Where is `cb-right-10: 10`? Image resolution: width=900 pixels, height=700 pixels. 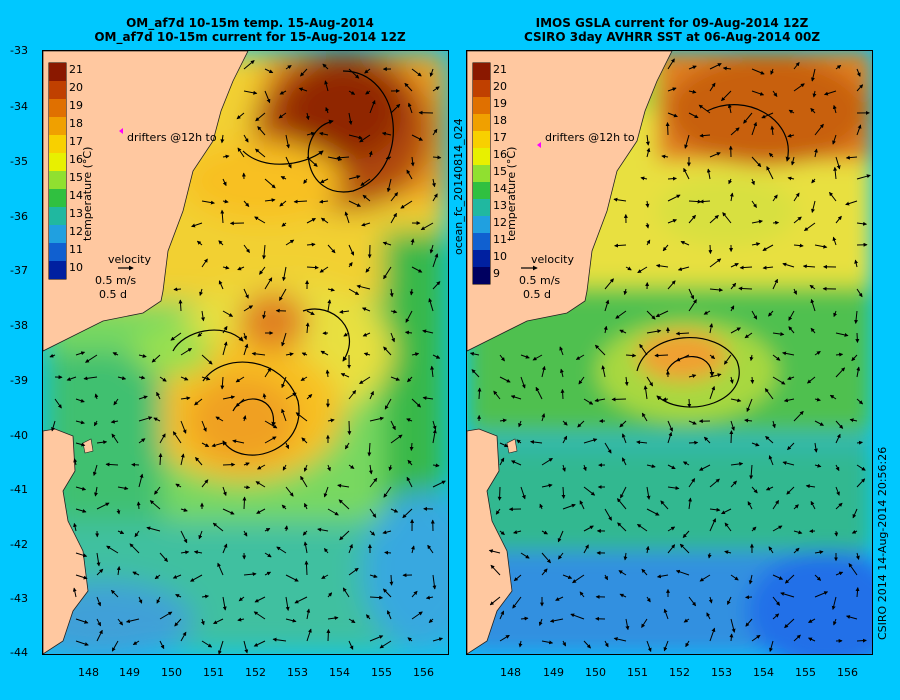
cb-right-10: 10 is located at coordinates (500, 256).